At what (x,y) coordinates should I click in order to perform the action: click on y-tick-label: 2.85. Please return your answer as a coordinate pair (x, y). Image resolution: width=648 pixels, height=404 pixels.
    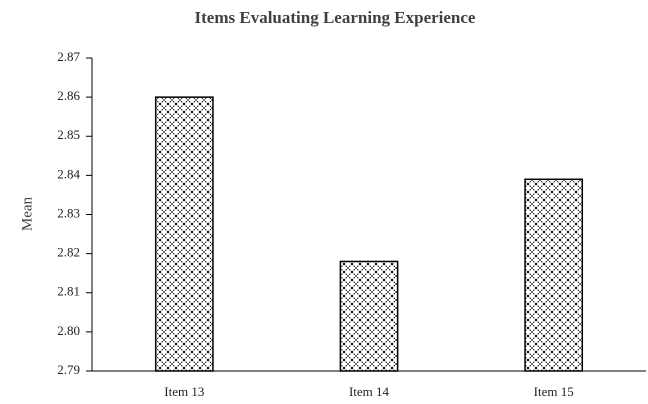
    Looking at the image, I should click on (68, 134).